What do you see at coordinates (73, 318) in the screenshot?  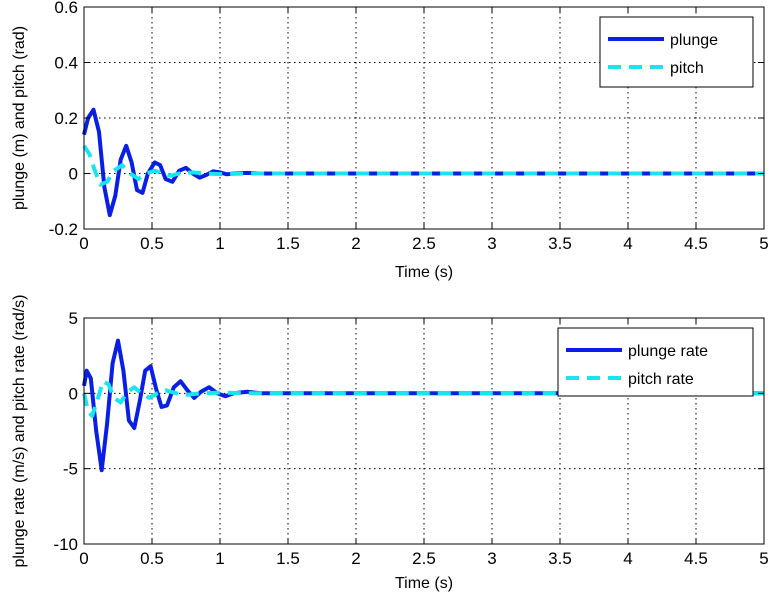 I see `y-tick-label: 5` at bounding box center [73, 318].